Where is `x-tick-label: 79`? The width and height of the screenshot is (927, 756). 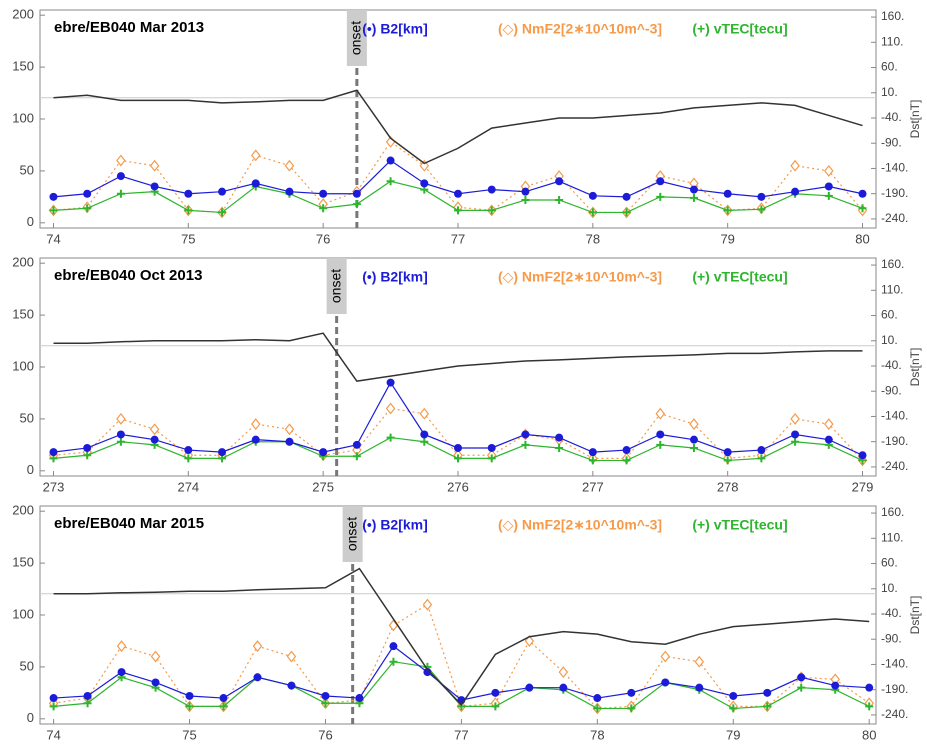
x-tick-label: 79 is located at coordinates (733, 734).